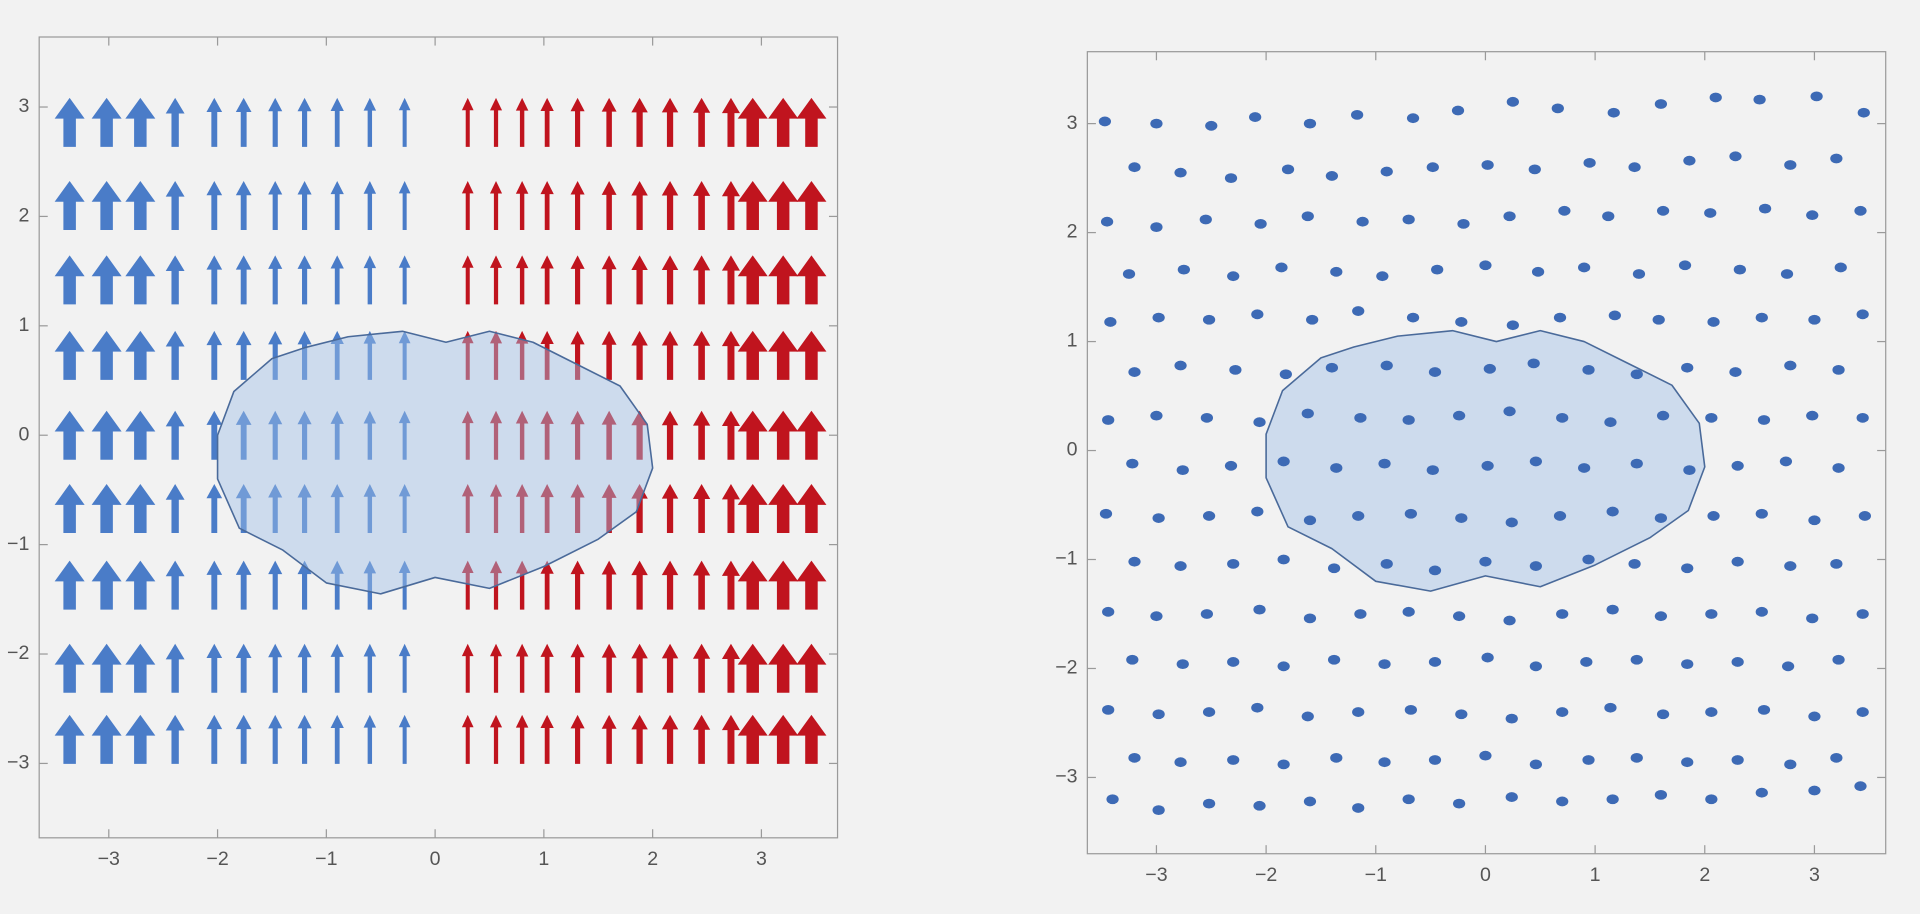  Describe the element at coordinates (23, 325) in the screenshot. I see `y-tick-label: 1` at that location.